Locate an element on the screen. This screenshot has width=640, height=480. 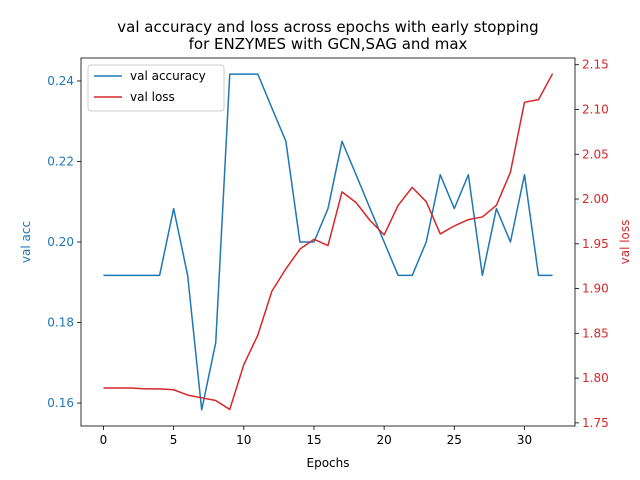
right-y-tick-label: 1.95 is located at coordinates (595, 244).